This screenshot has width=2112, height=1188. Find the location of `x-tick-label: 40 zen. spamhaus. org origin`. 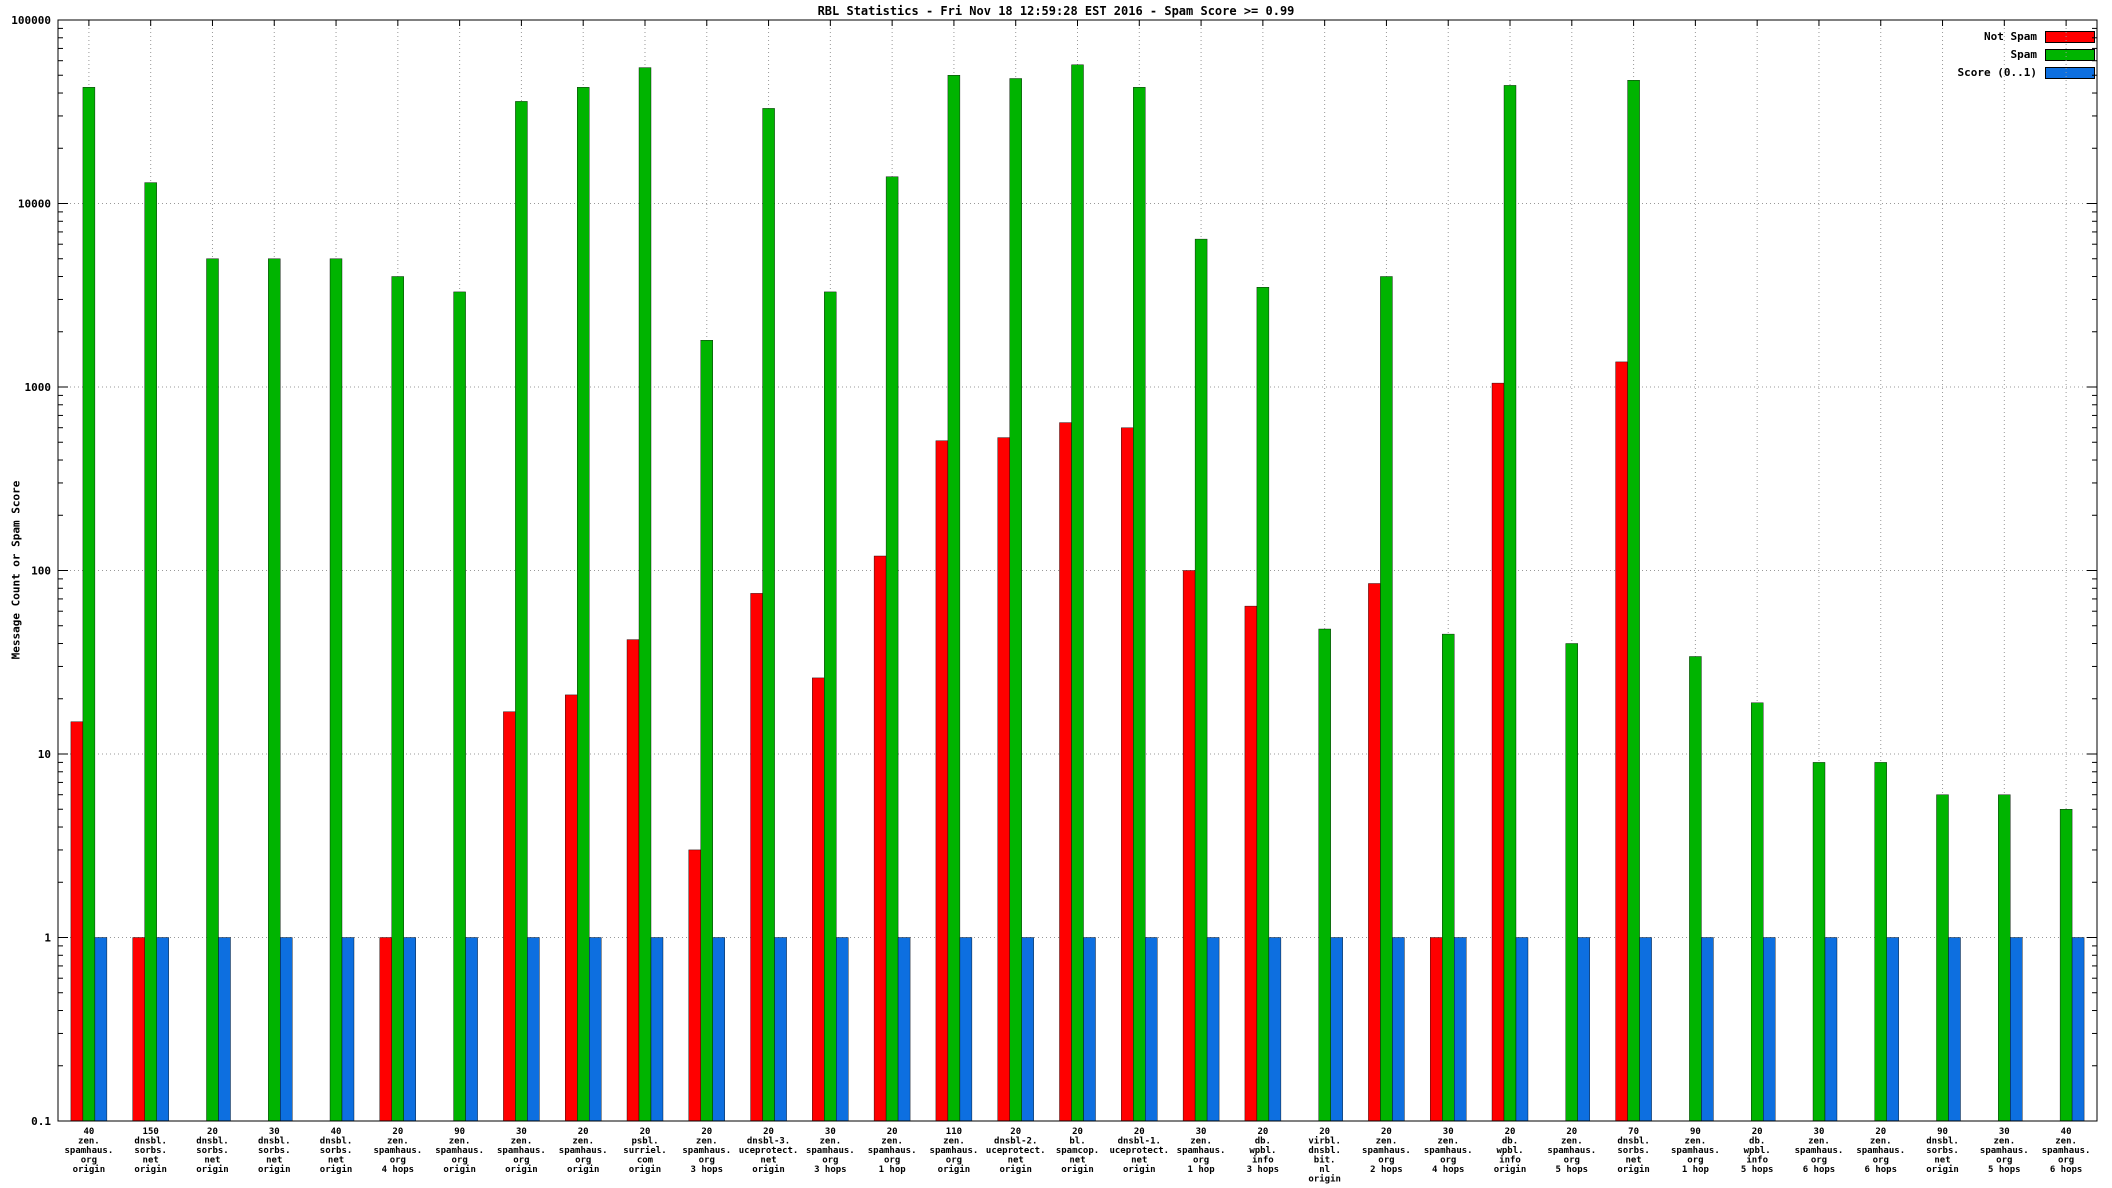

x-tick-label: 40 zen. spamhaus. org origin is located at coordinates (89, 1151).